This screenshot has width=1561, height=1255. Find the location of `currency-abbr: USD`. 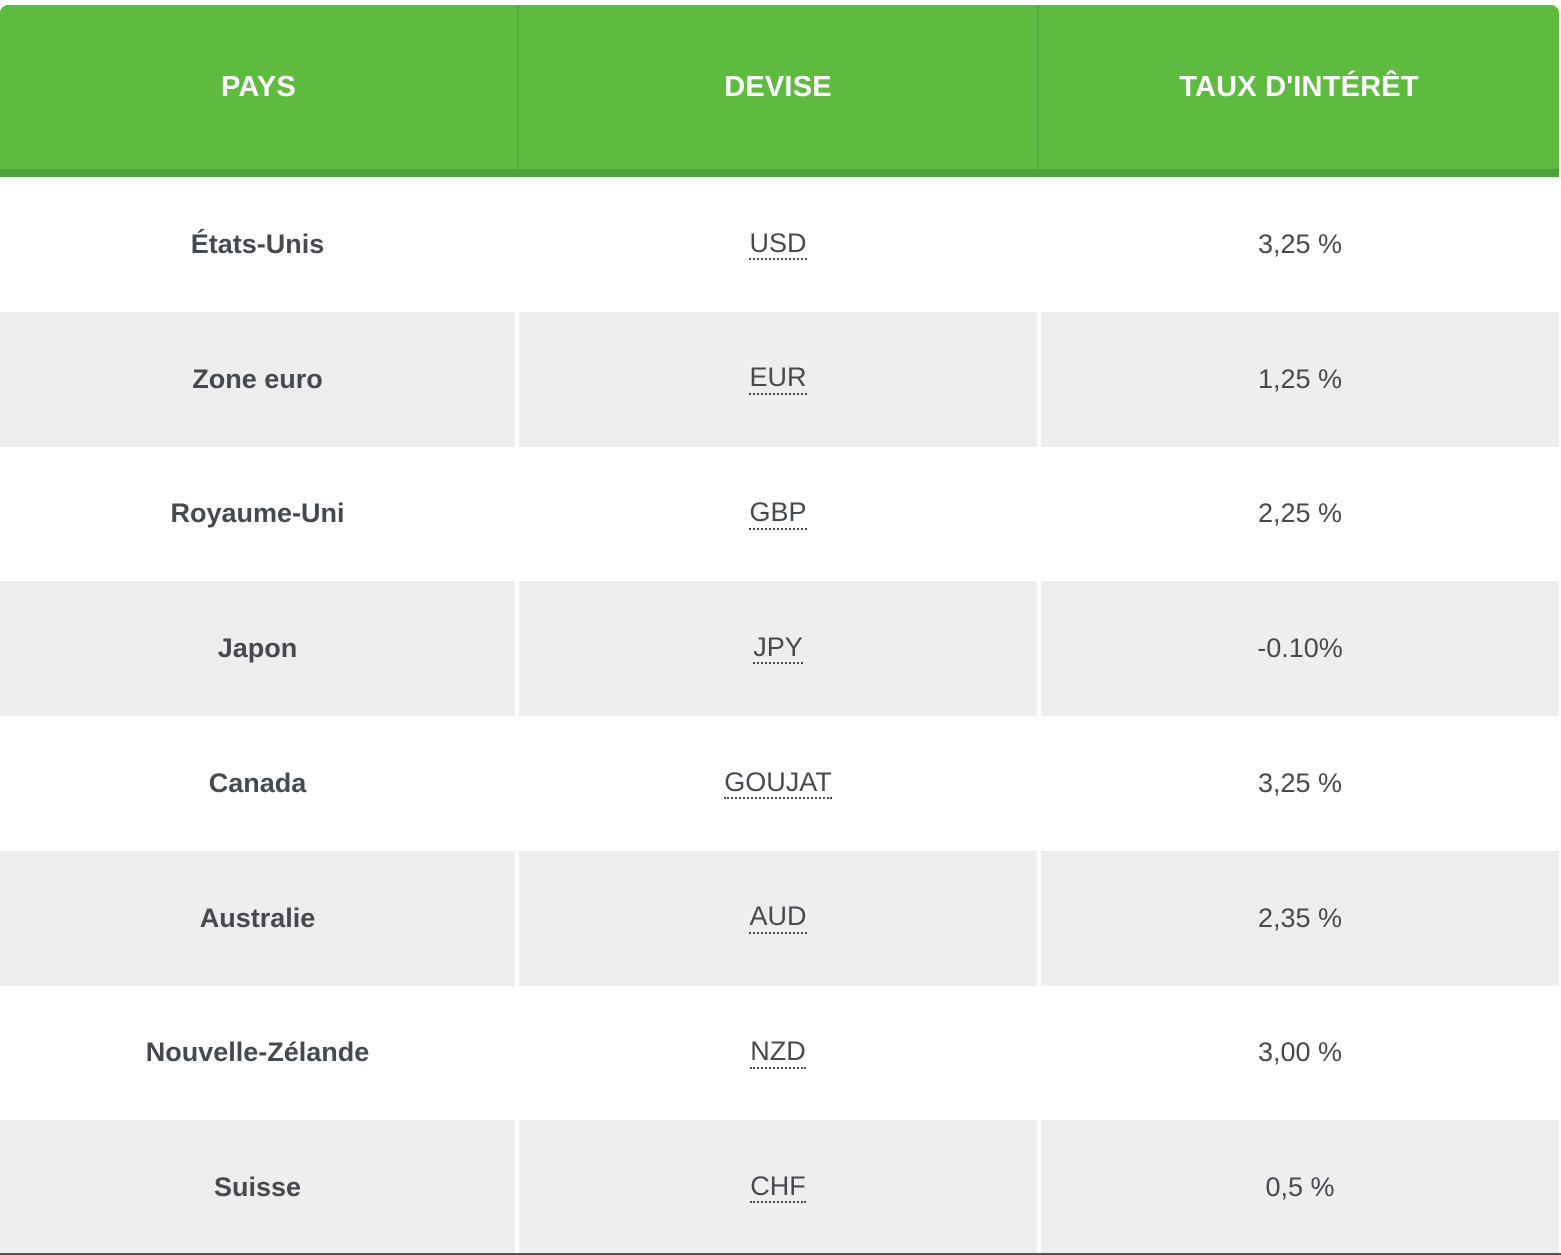

currency-abbr: USD is located at coordinates (778, 244).